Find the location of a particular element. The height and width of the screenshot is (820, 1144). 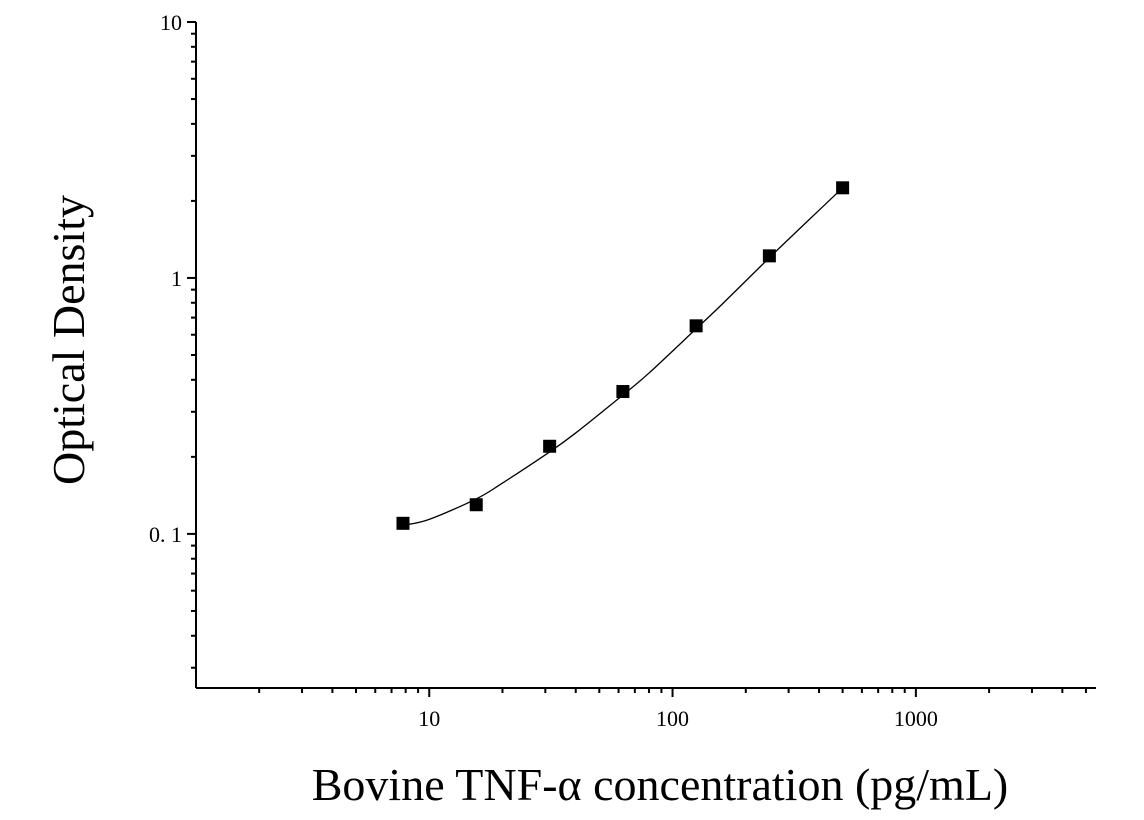

y-tick-label: 1 is located at coordinates (176, 278).